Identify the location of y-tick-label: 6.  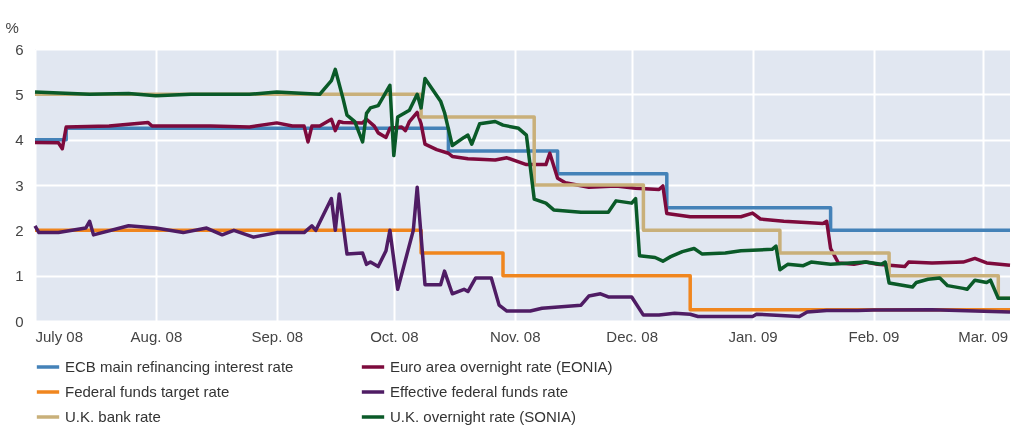
(19, 49).